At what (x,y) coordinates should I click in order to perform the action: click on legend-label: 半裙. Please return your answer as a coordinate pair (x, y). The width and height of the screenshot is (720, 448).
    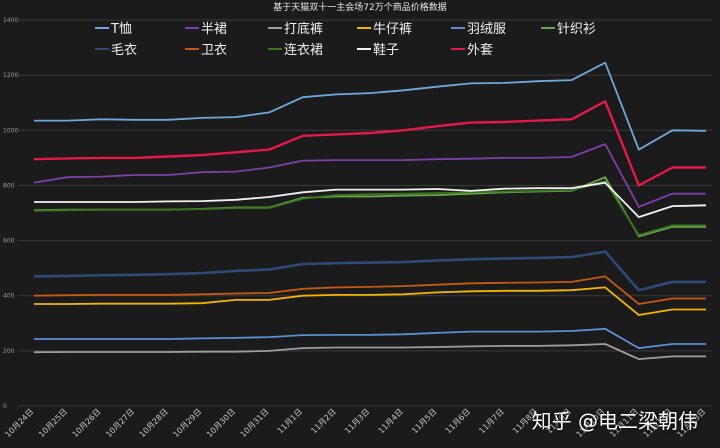
    Looking at the image, I should click on (214, 29).